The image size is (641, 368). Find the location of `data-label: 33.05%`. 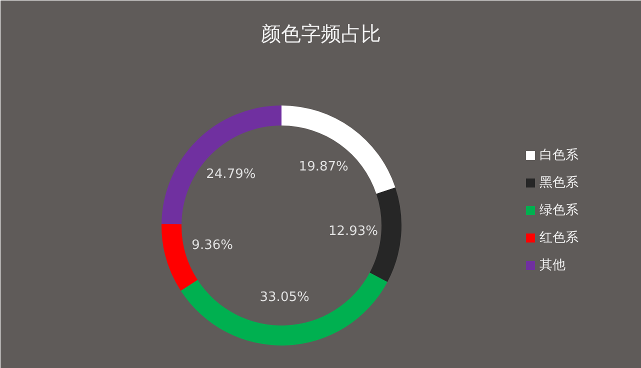

data-label: 33.05% is located at coordinates (285, 297).